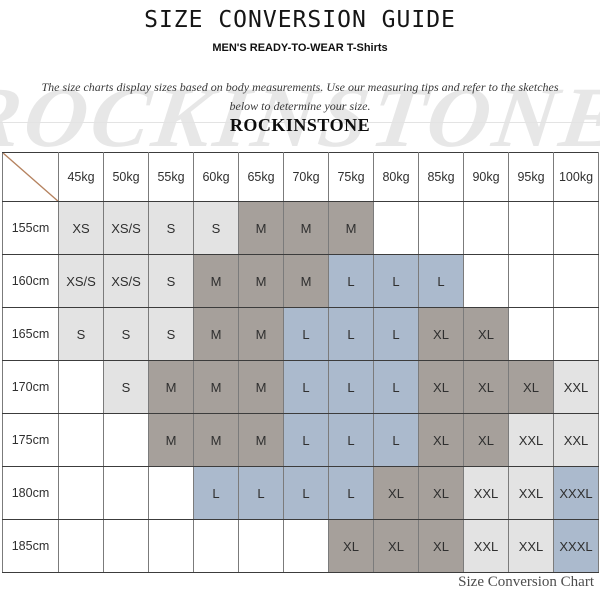  What do you see at coordinates (30, 281) in the screenshot?
I see `height-label: 160cm` at bounding box center [30, 281].